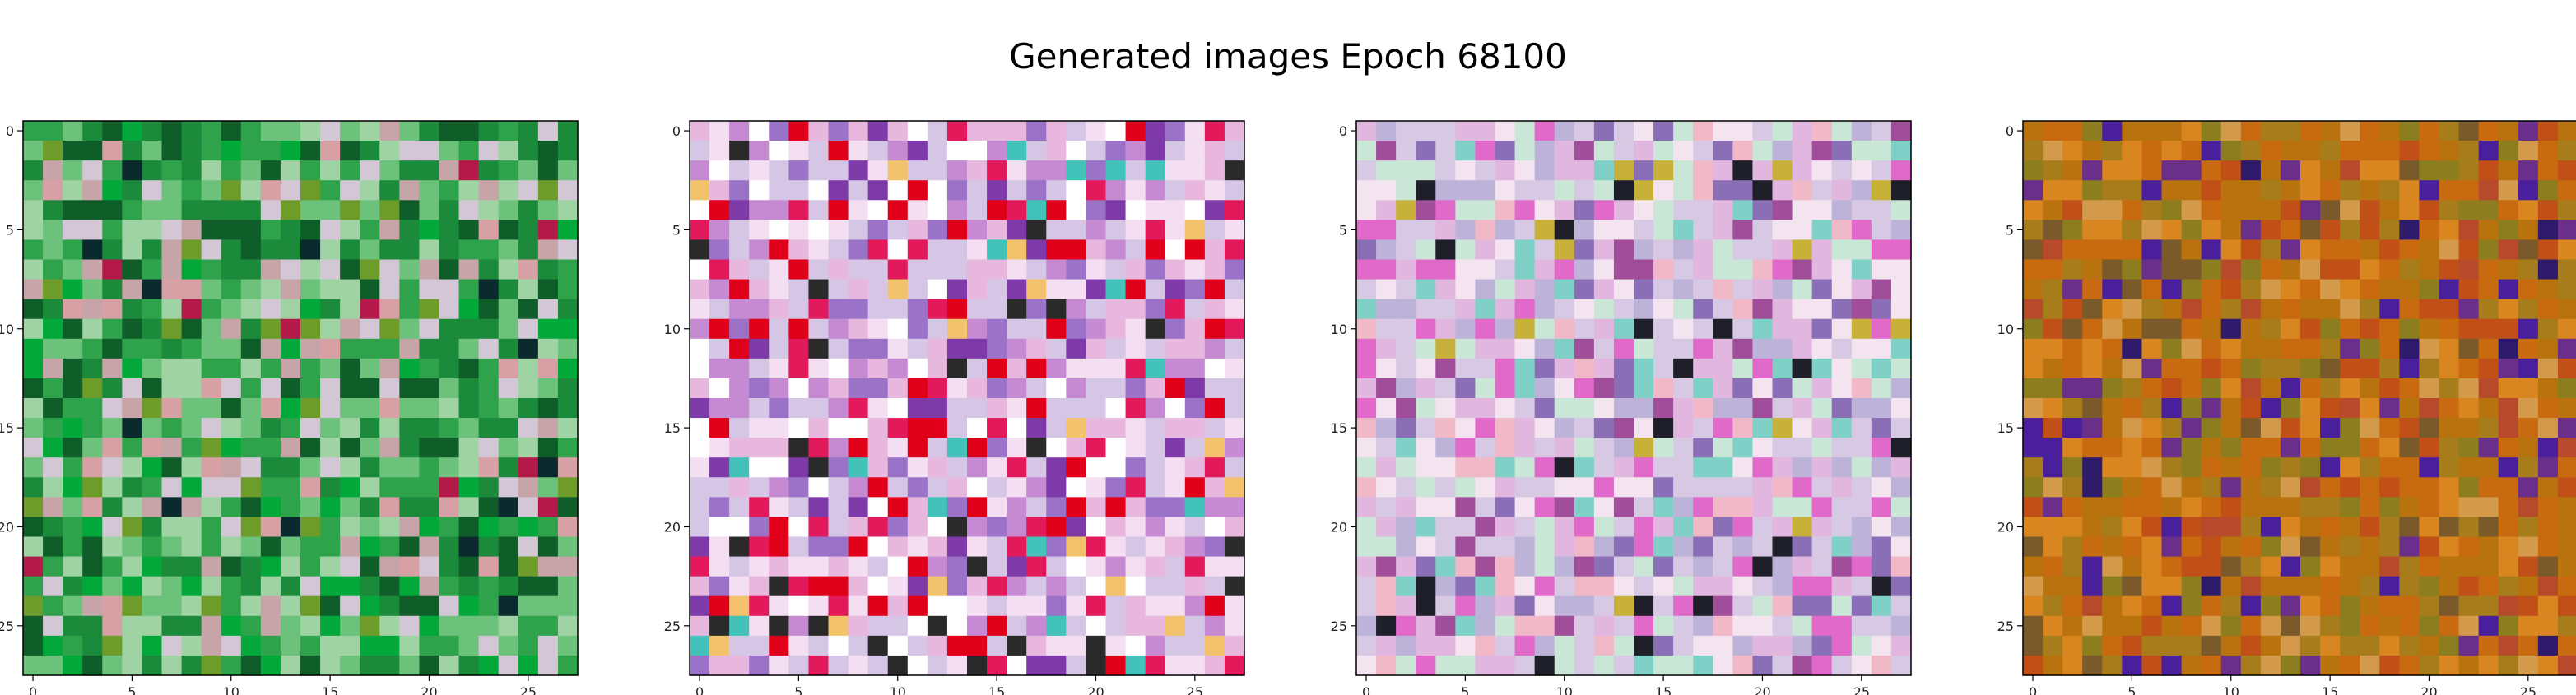 This screenshot has width=2576, height=695. What do you see at coordinates (2131, 689) in the screenshot?
I see `x-tick-label: 5` at bounding box center [2131, 689].